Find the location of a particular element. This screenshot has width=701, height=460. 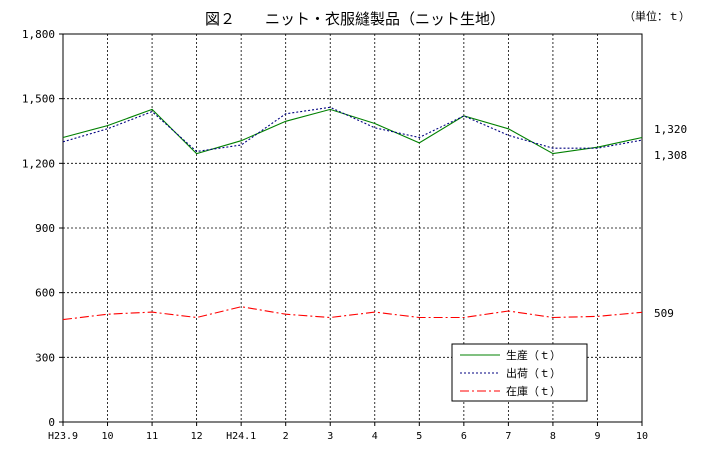

x-tick-label: 4 is located at coordinates (375, 436).